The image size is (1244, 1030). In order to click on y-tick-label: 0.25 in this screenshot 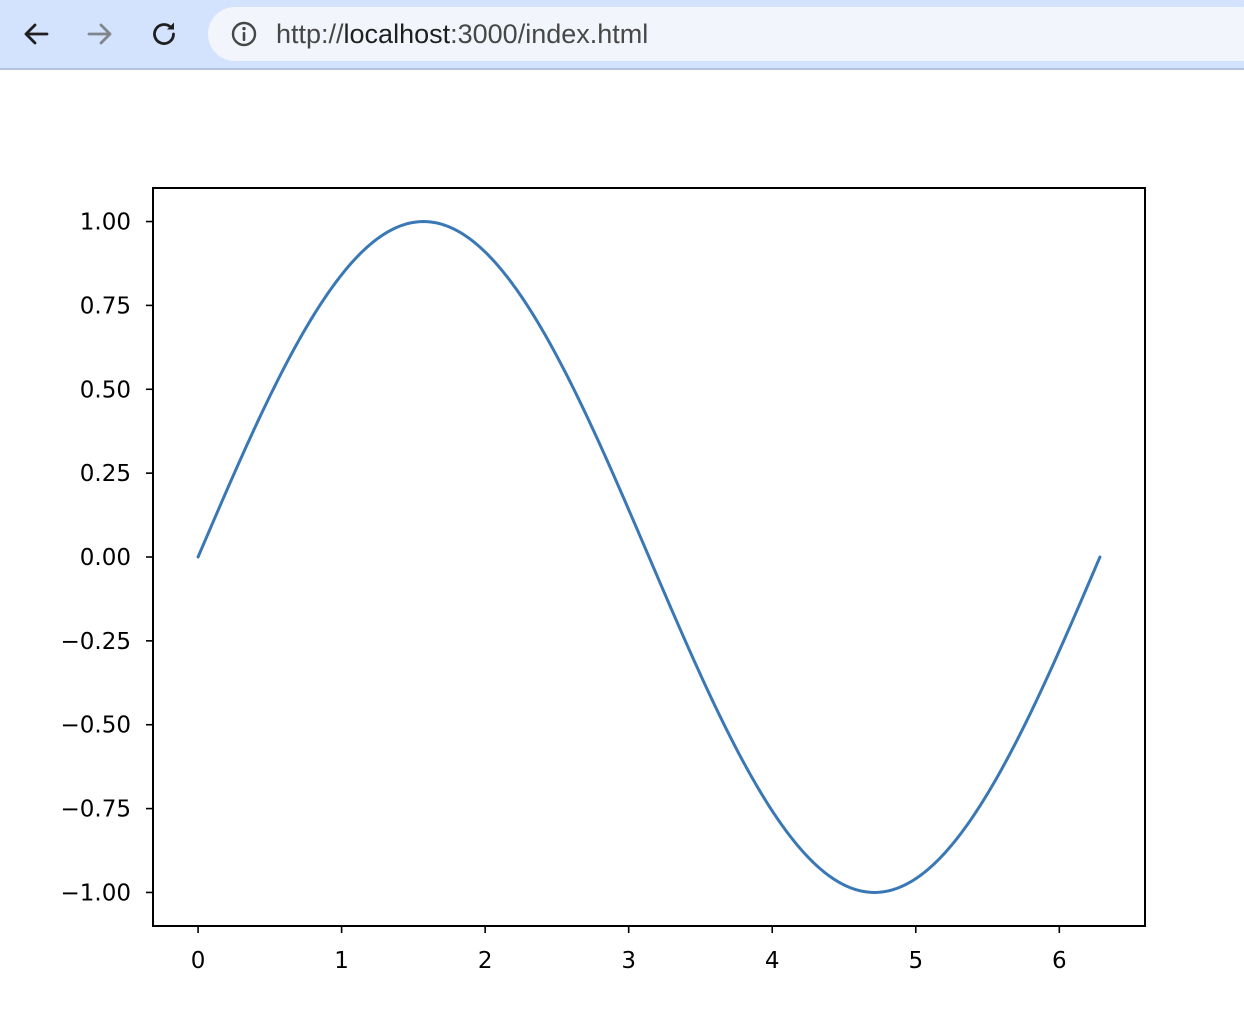, I will do `click(105, 474)`.